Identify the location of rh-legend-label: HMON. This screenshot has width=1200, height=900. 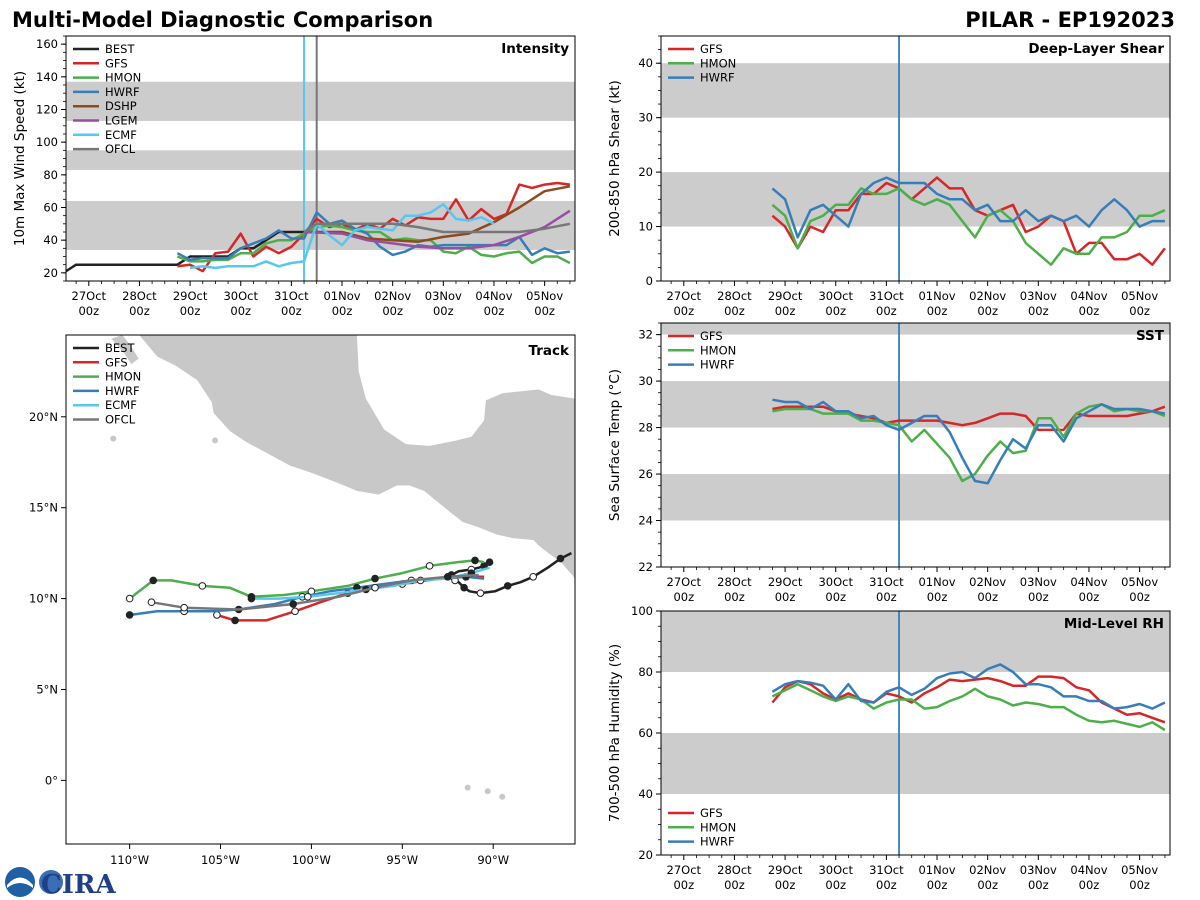
(718, 827).